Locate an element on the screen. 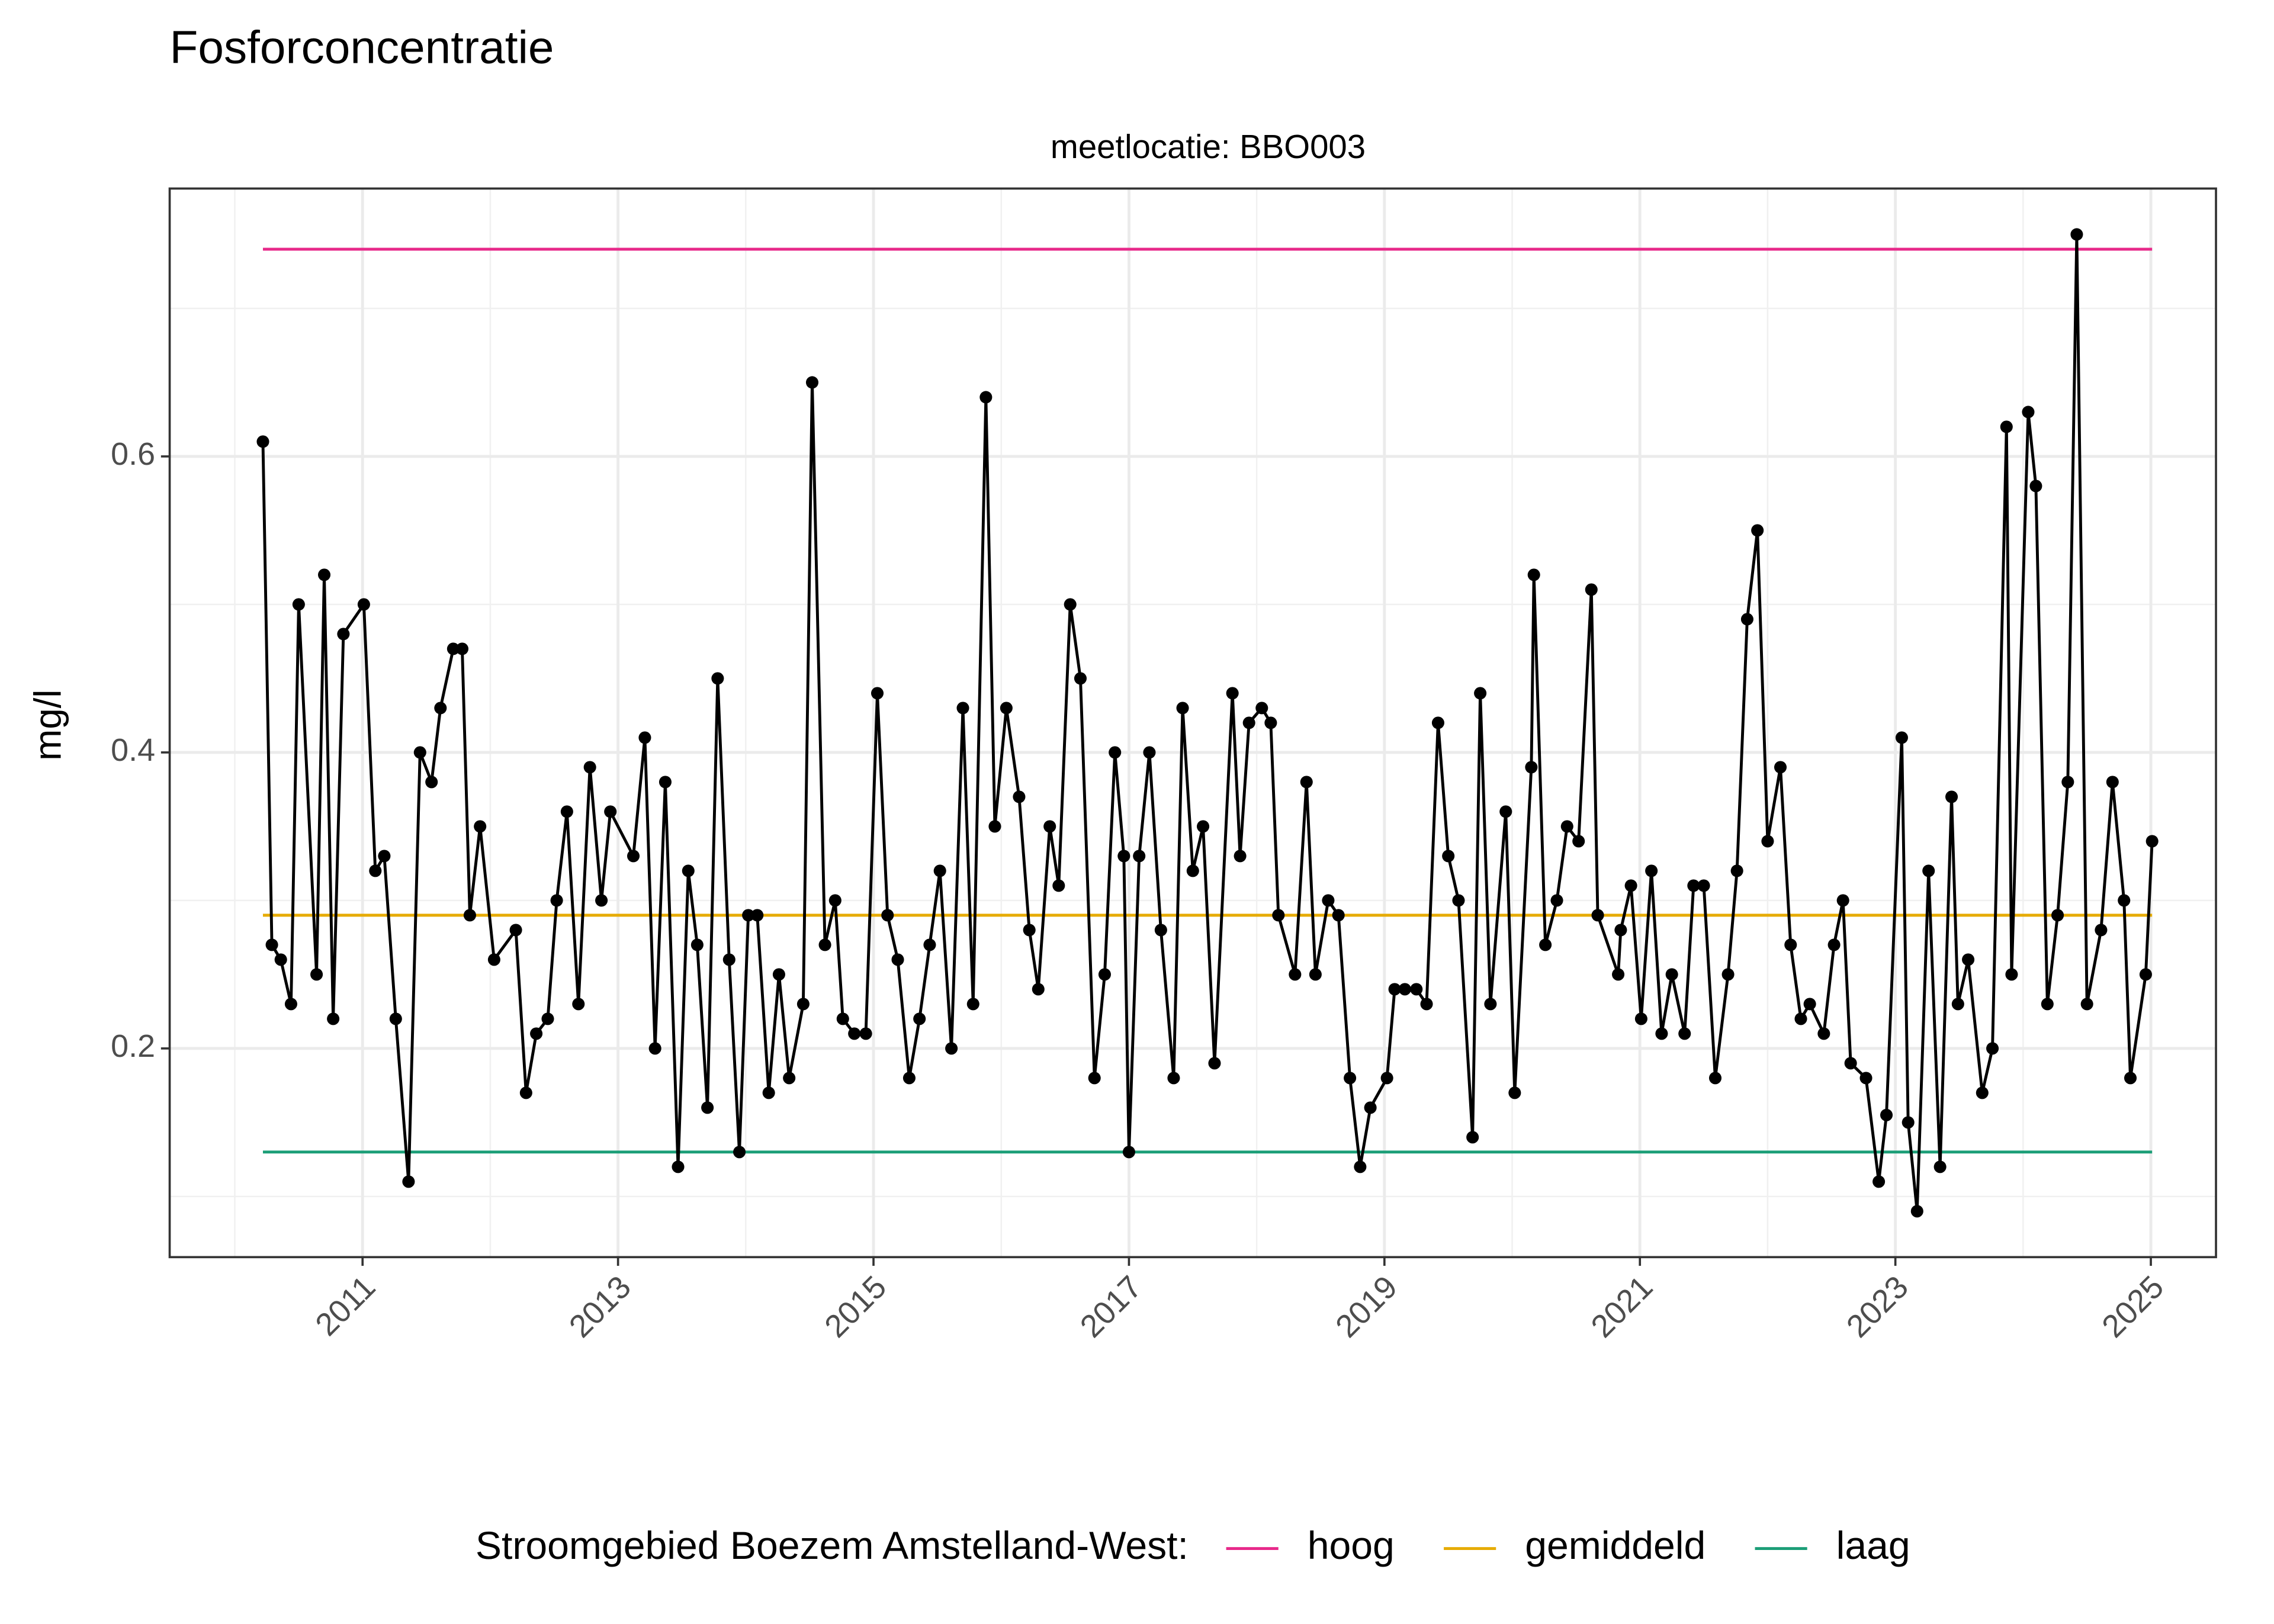  y-tick-label: 0.4 is located at coordinates (133, 750).